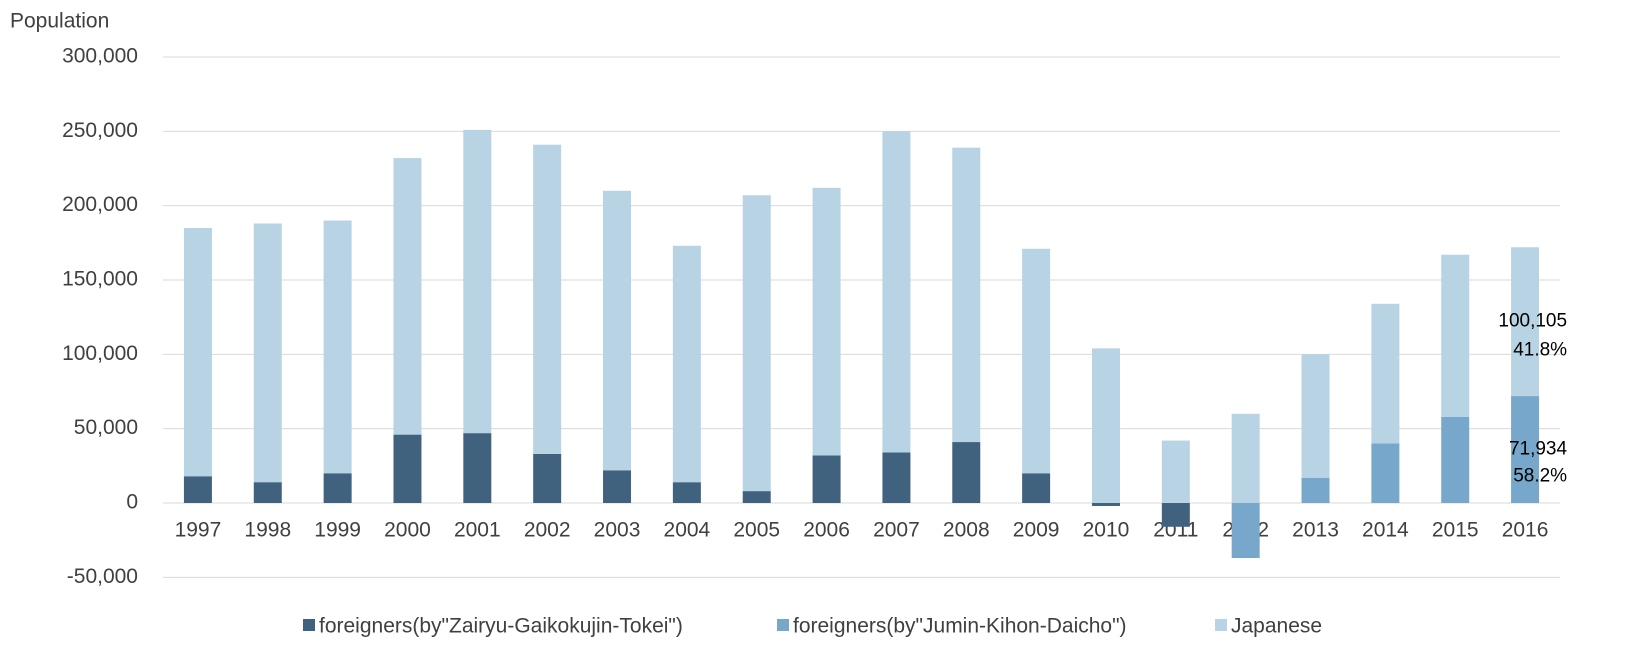  Describe the element at coordinates (132, 502) in the screenshot. I see `y-tick-label: 0` at that location.